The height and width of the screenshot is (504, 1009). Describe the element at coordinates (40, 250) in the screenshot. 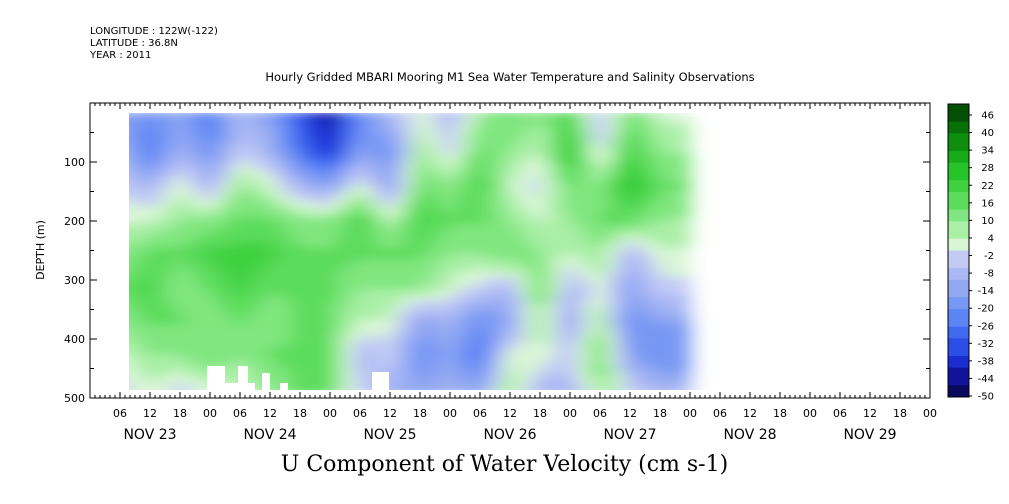

I see `y-axis-label: DEPTH (m)` at that location.